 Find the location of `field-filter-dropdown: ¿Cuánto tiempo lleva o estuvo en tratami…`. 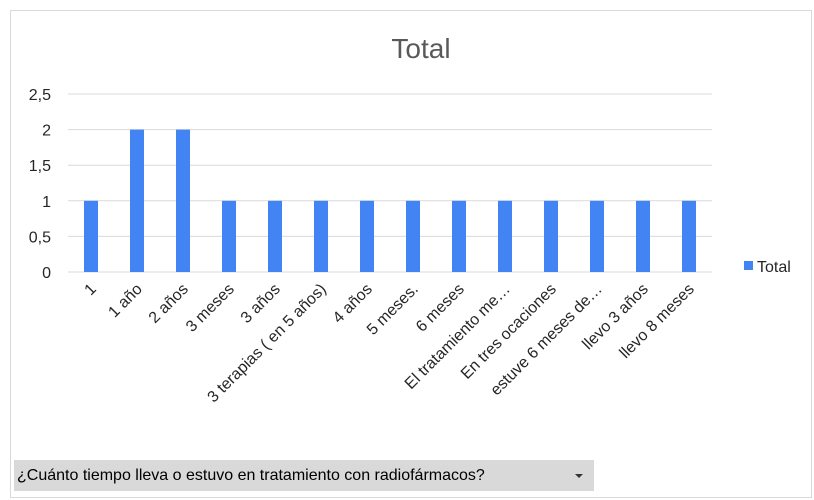

field-filter-dropdown: ¿Cuánto tiempo lleva o estuvo en tratami… is located at coordinates (304, 475).